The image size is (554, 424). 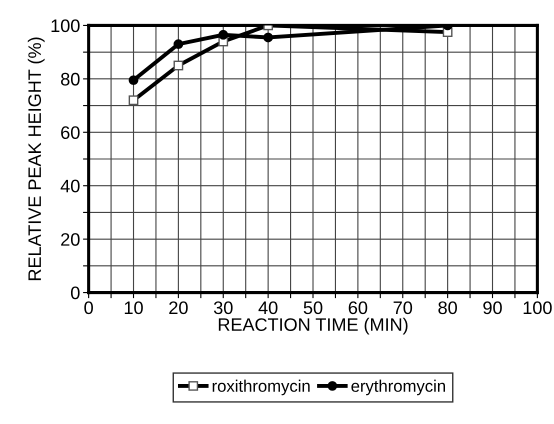 What do you see at coordinates (70, 133) in the screenshot?
I see `y-tick-label: 60` at bounding box center [70, 133].